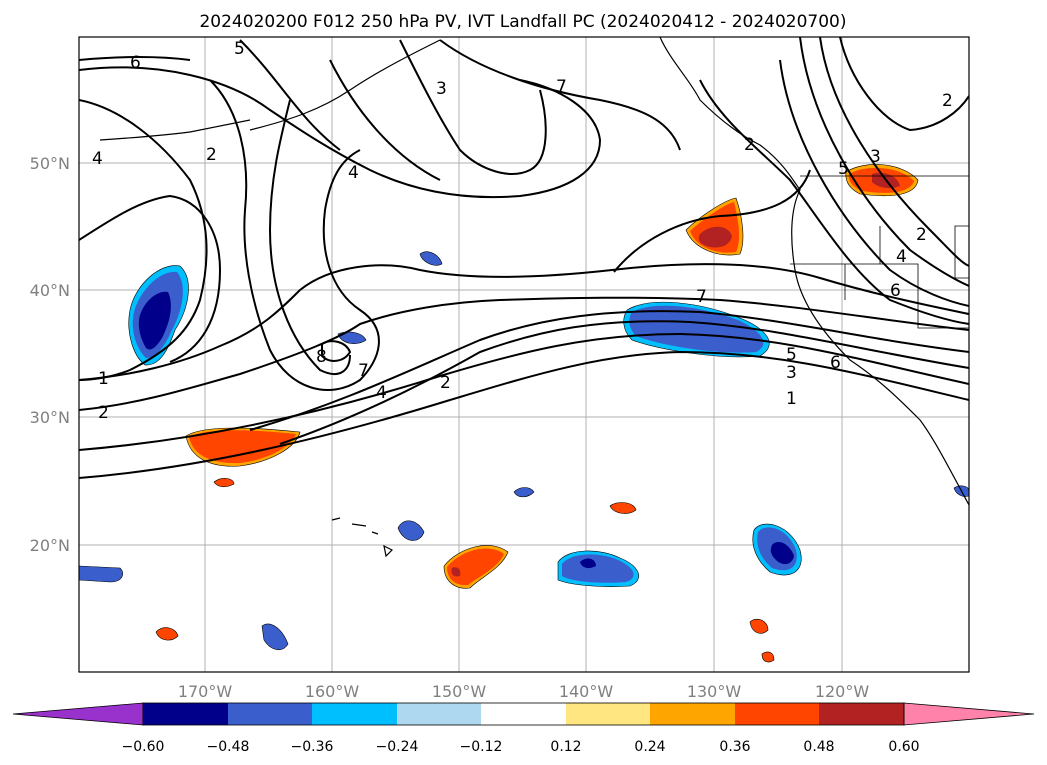 Image resolution: width=1047 pixels, height=765 pixels. Describe the element at coordinates (332, 691) in the screenshot. I see `lon-label: 160°W` at that location.